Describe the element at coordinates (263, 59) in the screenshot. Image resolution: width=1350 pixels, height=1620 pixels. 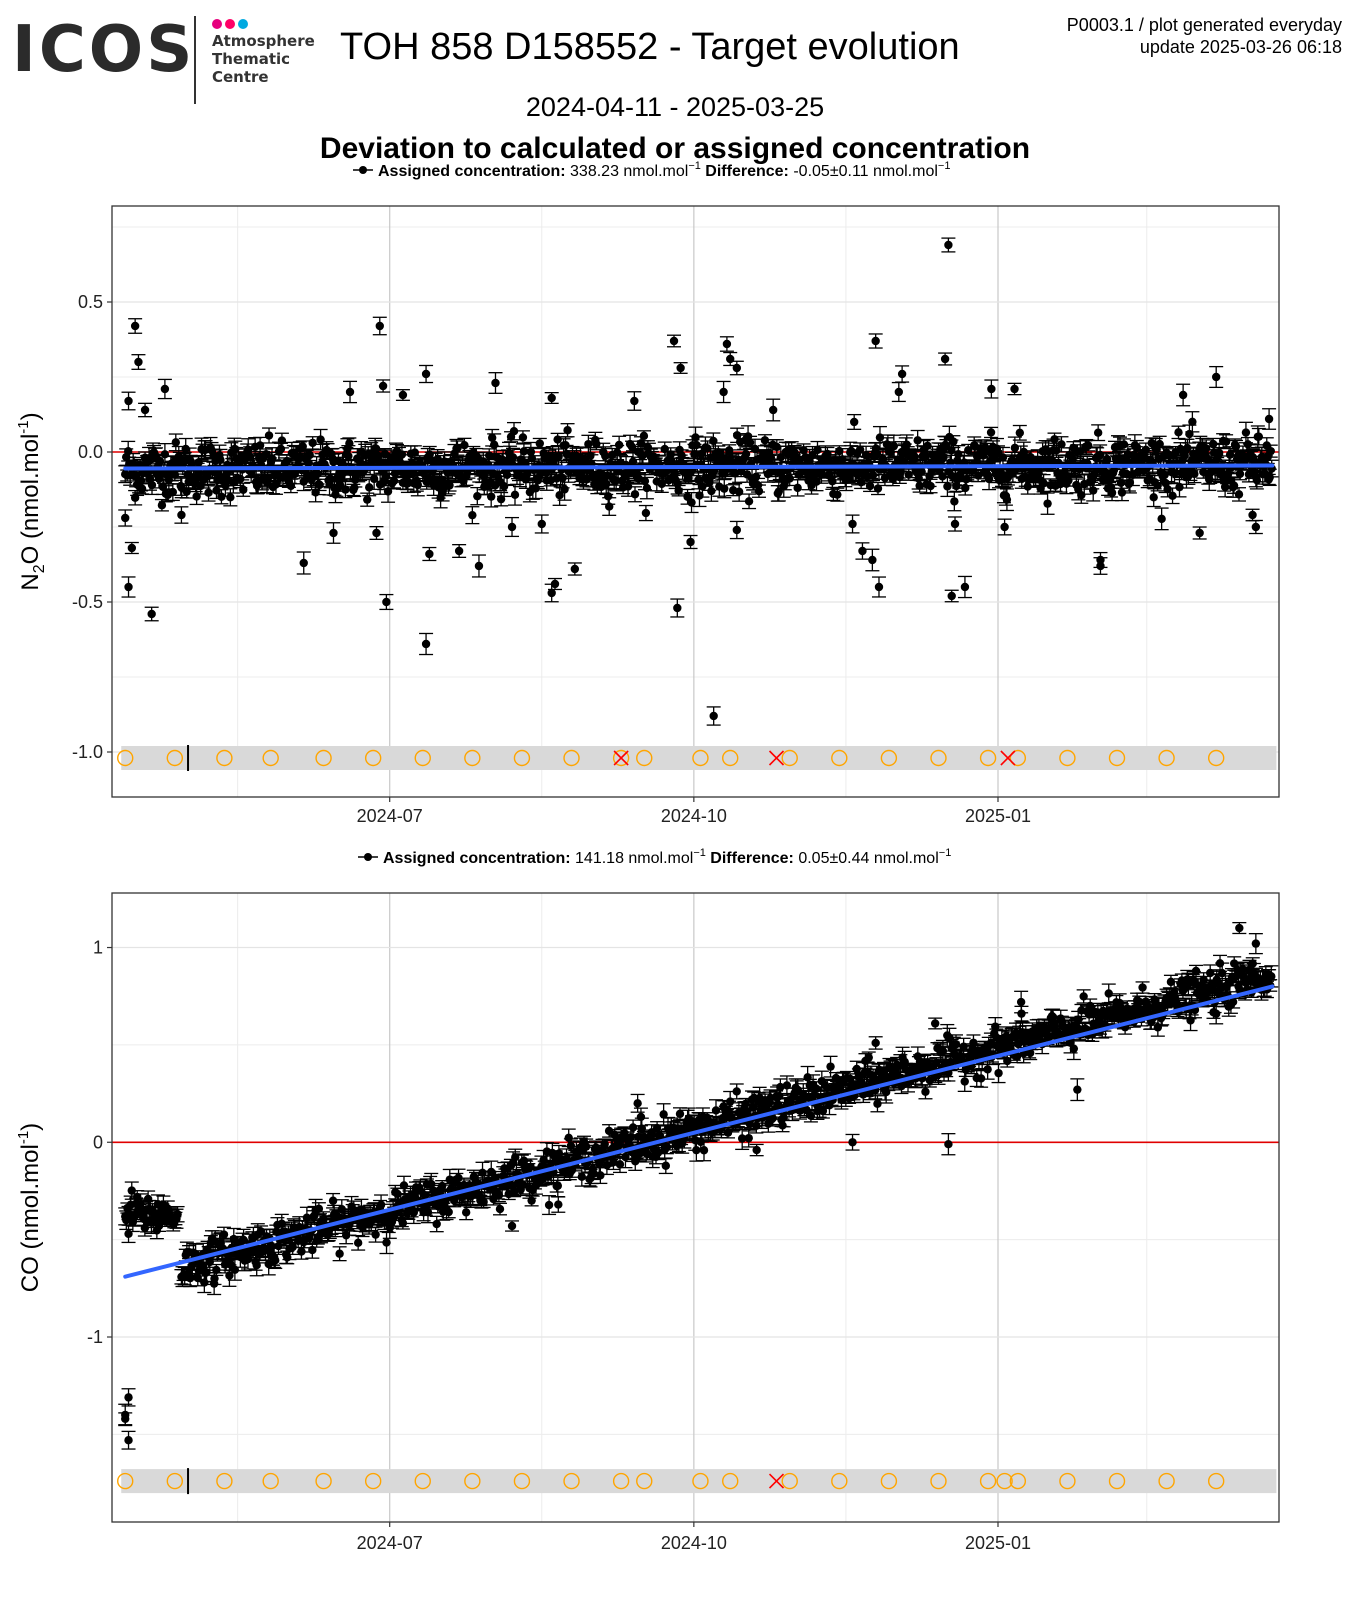
I see `logo-subtitle: Atmosphere Thematic Centre` at that location.